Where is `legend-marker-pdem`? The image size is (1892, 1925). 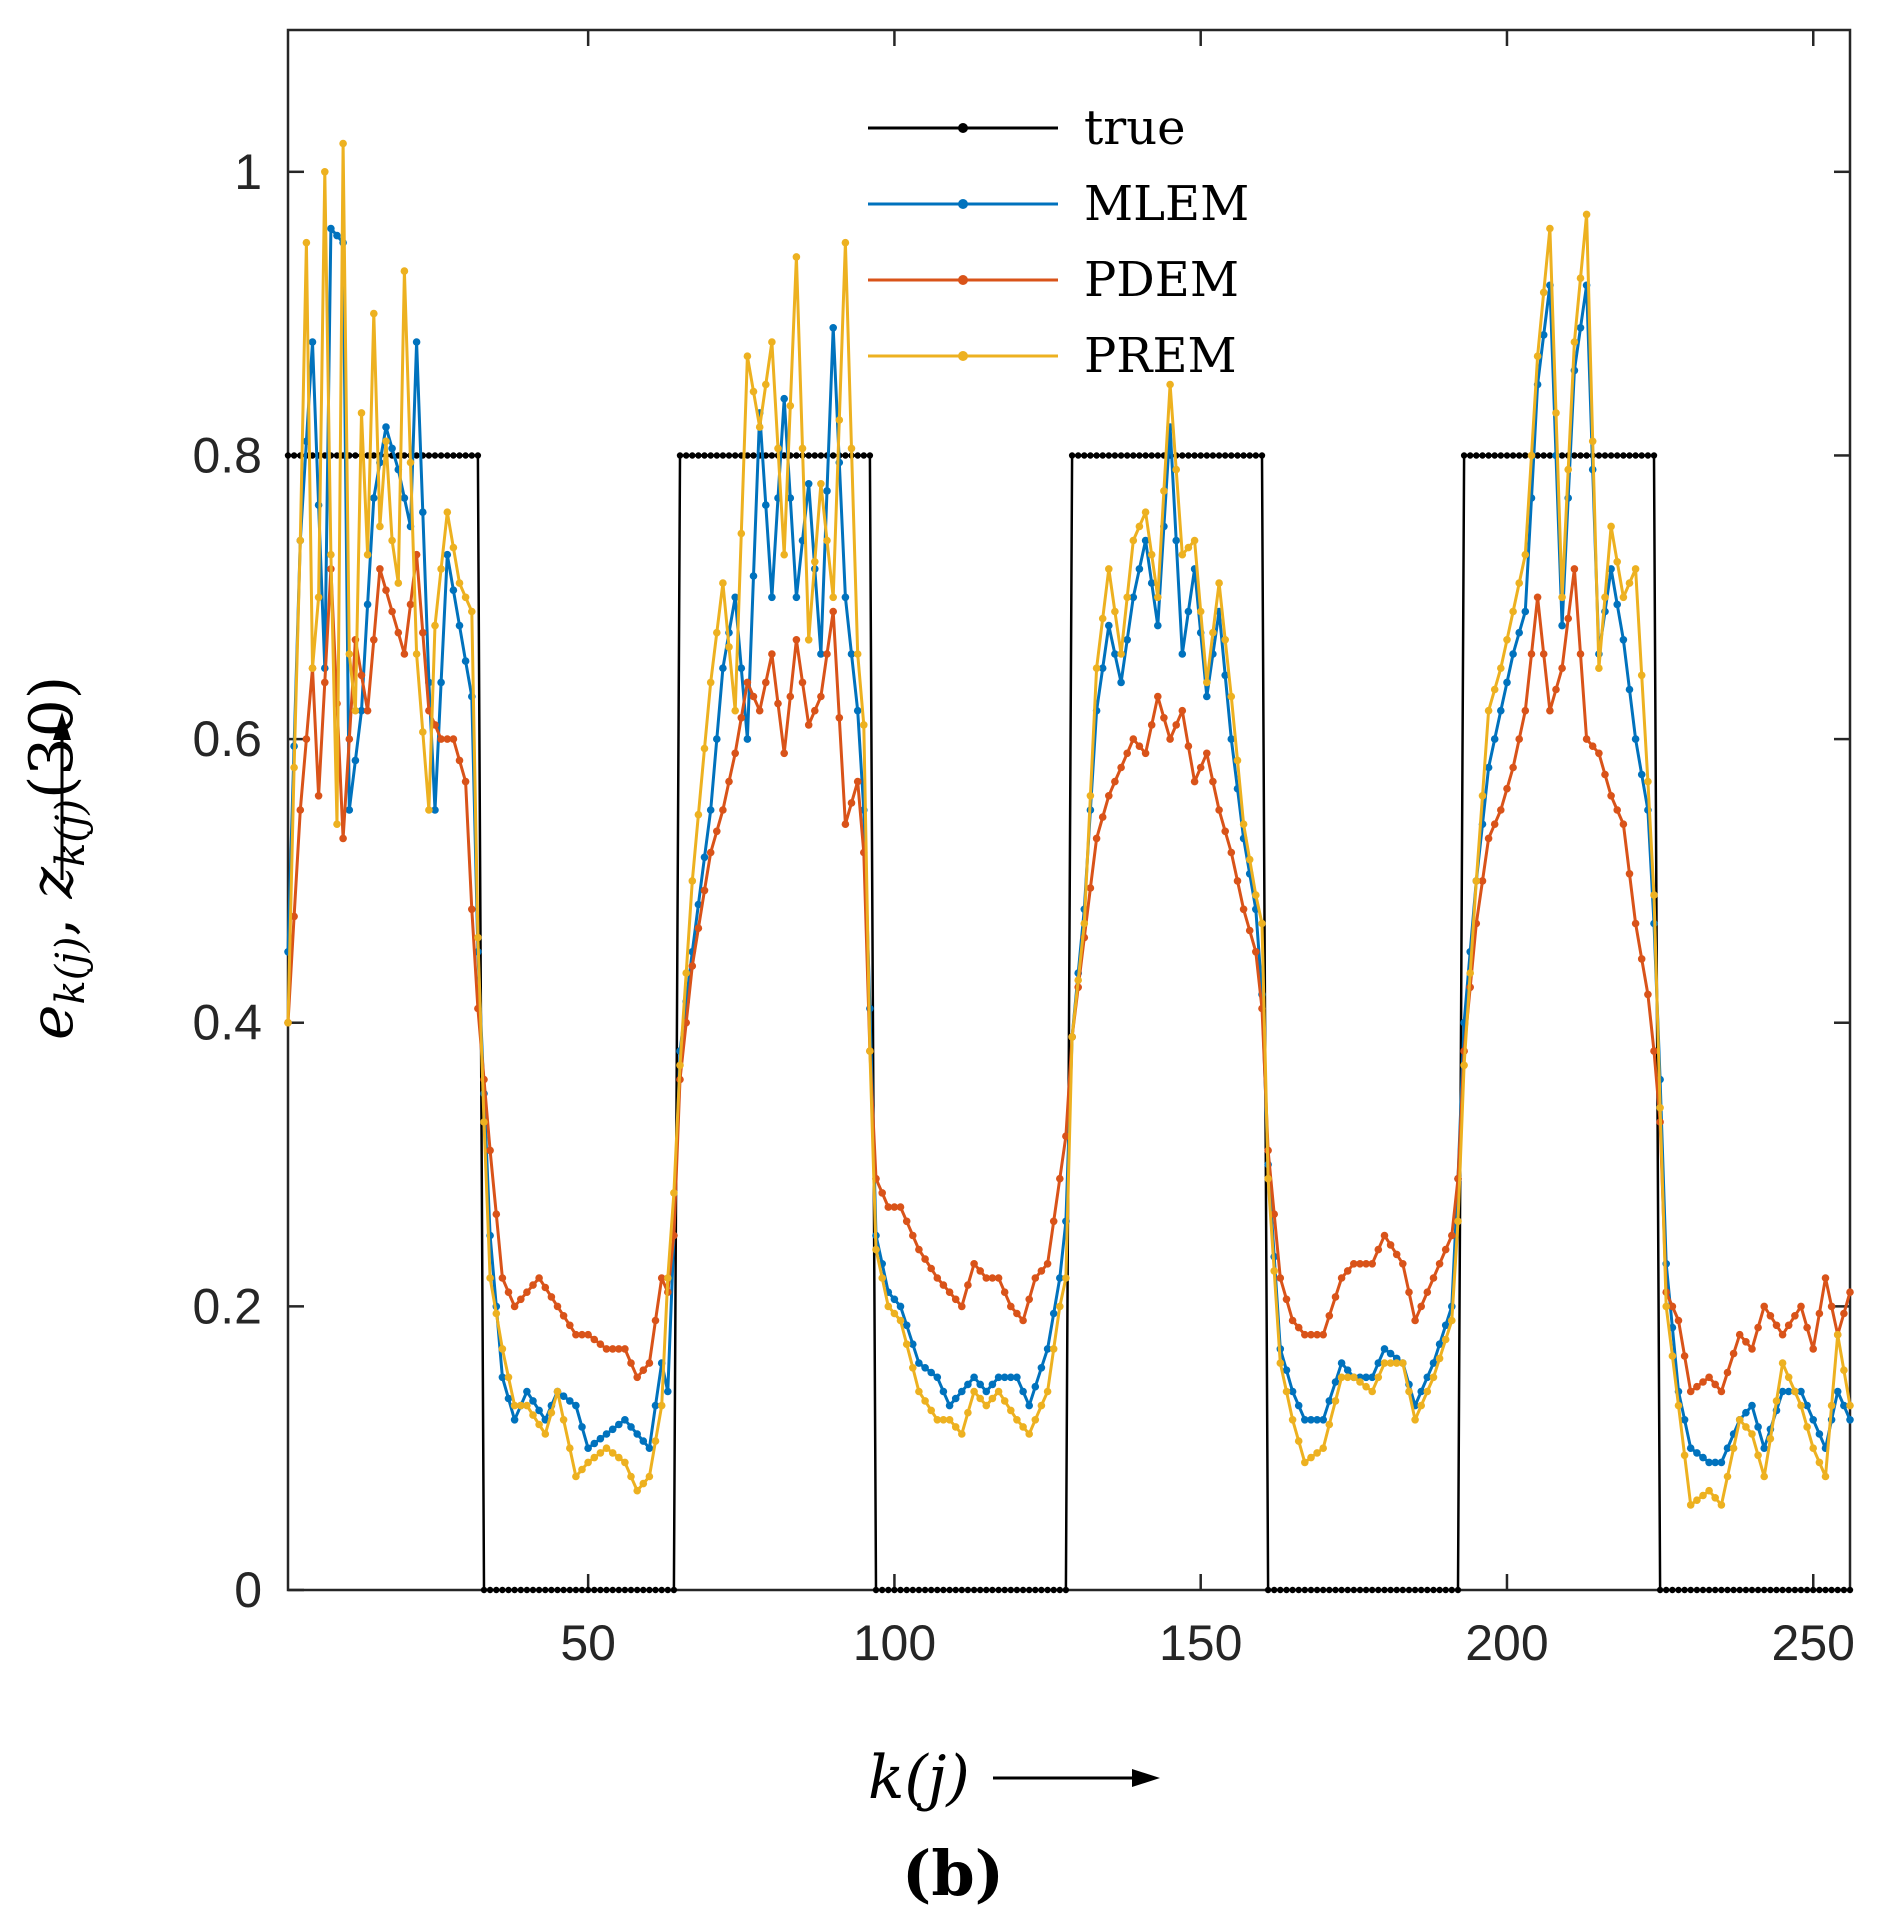
legend-marker-pdem is located at coordinates (963, 280).